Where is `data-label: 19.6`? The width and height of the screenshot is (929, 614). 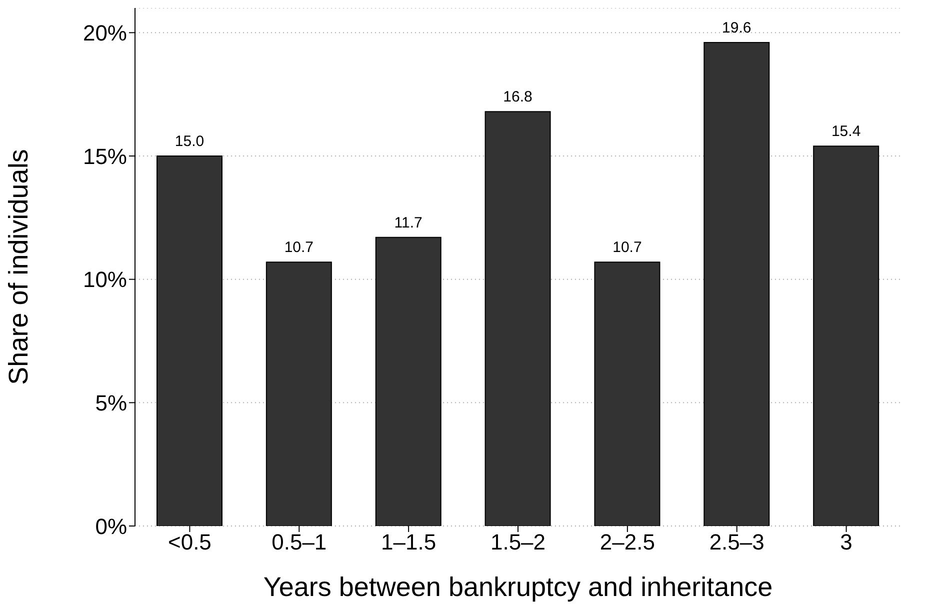
data-label: 19.6 is located at coordinates (737, 28).